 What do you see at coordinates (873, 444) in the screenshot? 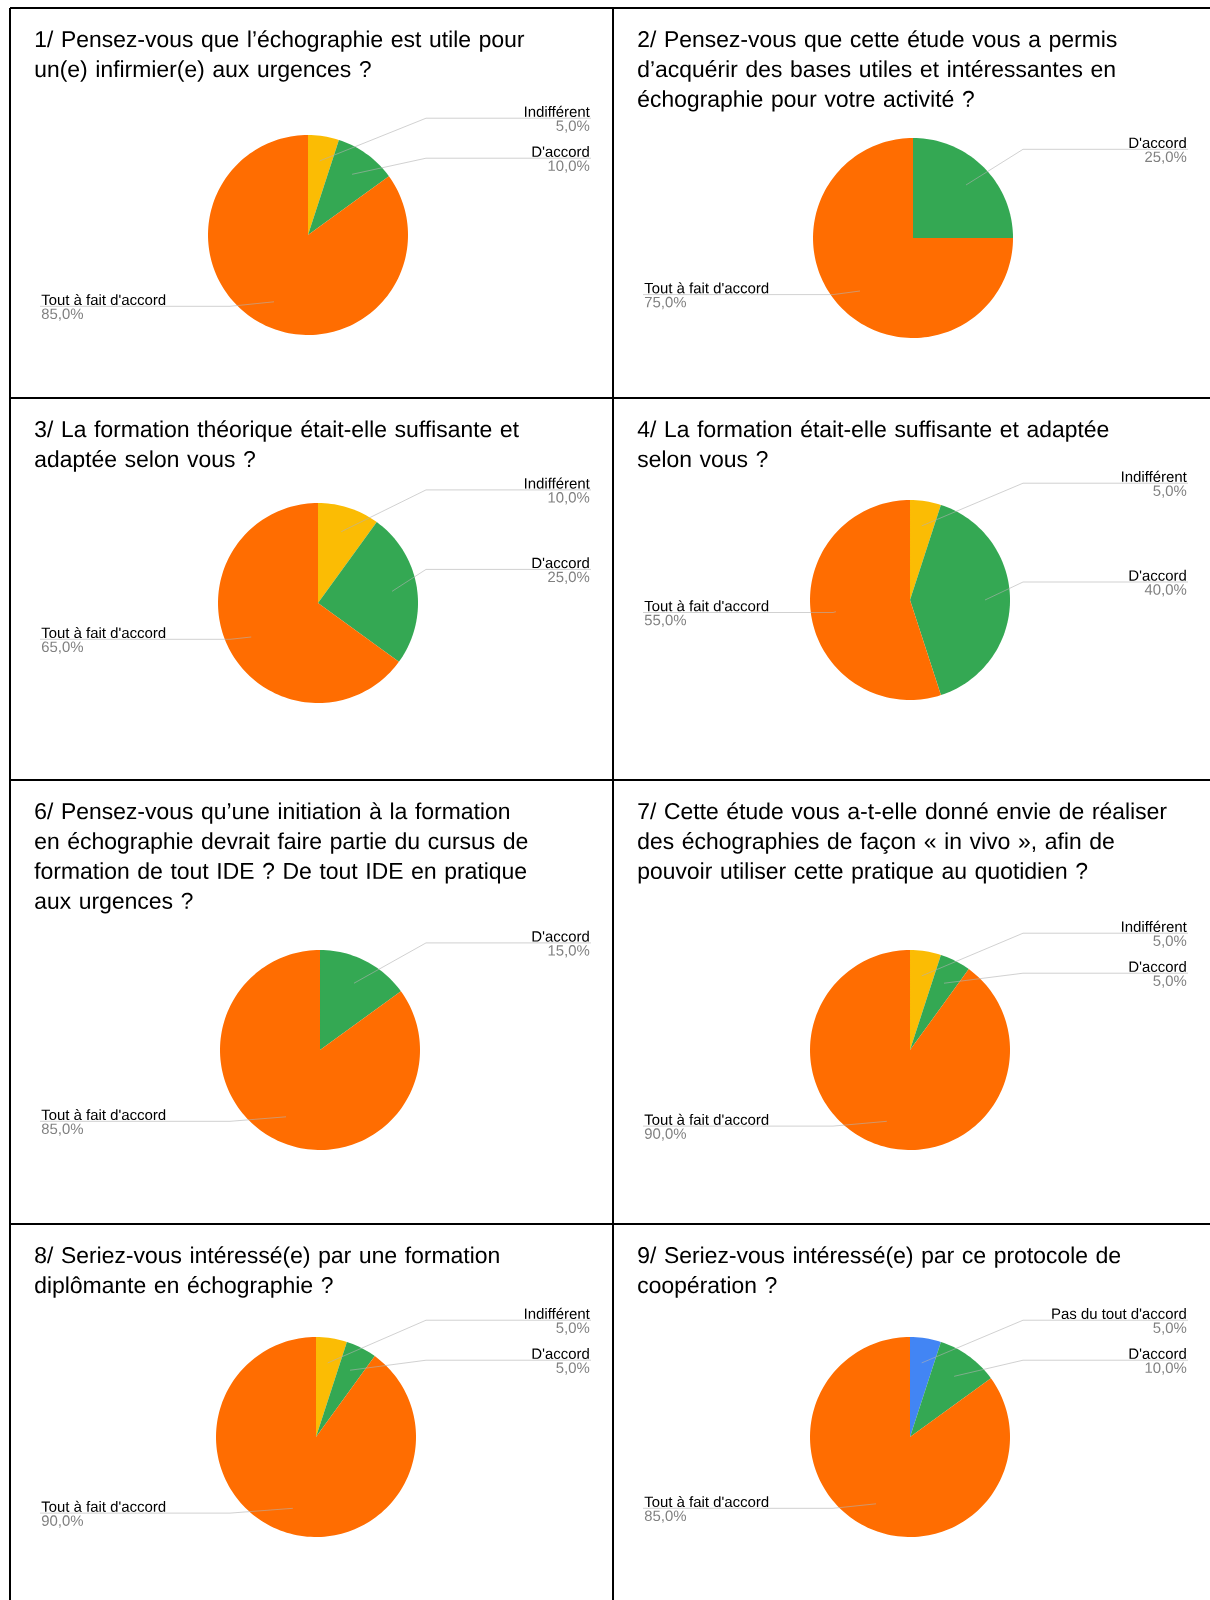
I see `chart-title: 4/ La formation était-elle suffisante et adaptée selon vous ?` at bounding box center [873, 444].